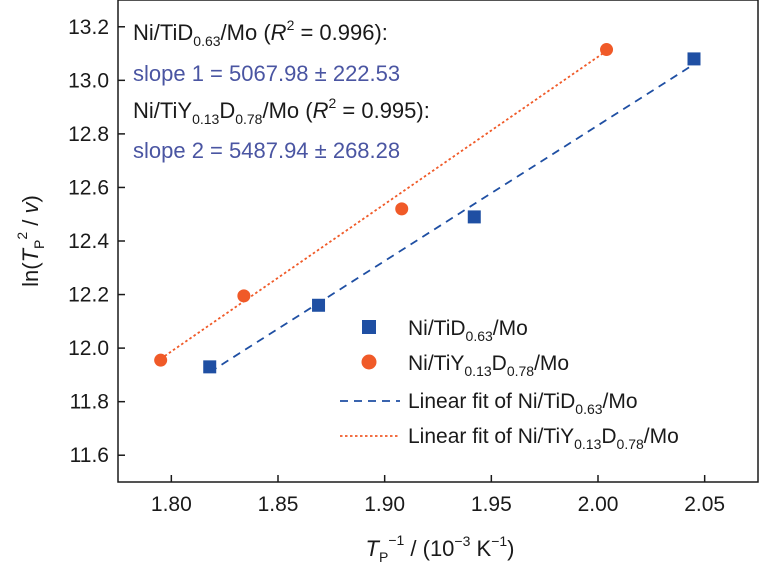 This screenshot has height=568, width=768. I want to click on x-tick-label: 1.80, so click(171, 504).